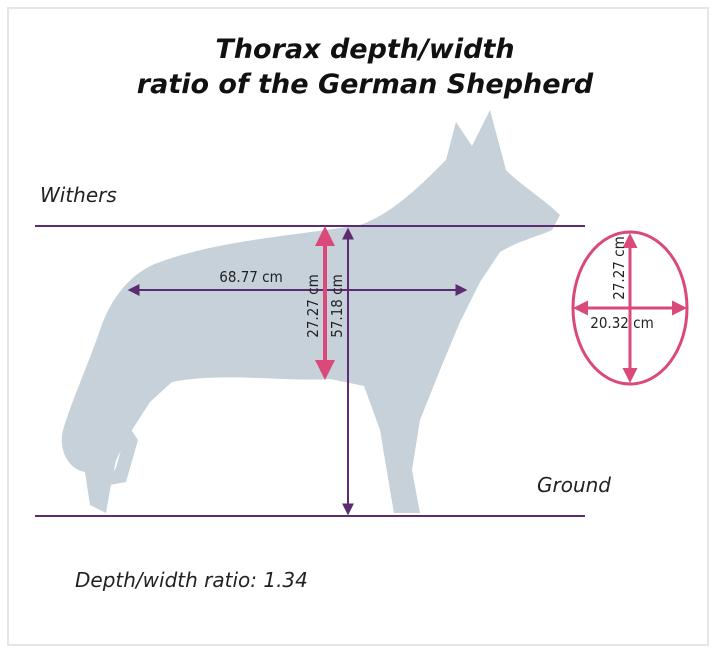  What do you see at coordinates (621, 323) in the screenshot?
I see `section-width-label: 20.32 cm` at bounding box center [621, 323].